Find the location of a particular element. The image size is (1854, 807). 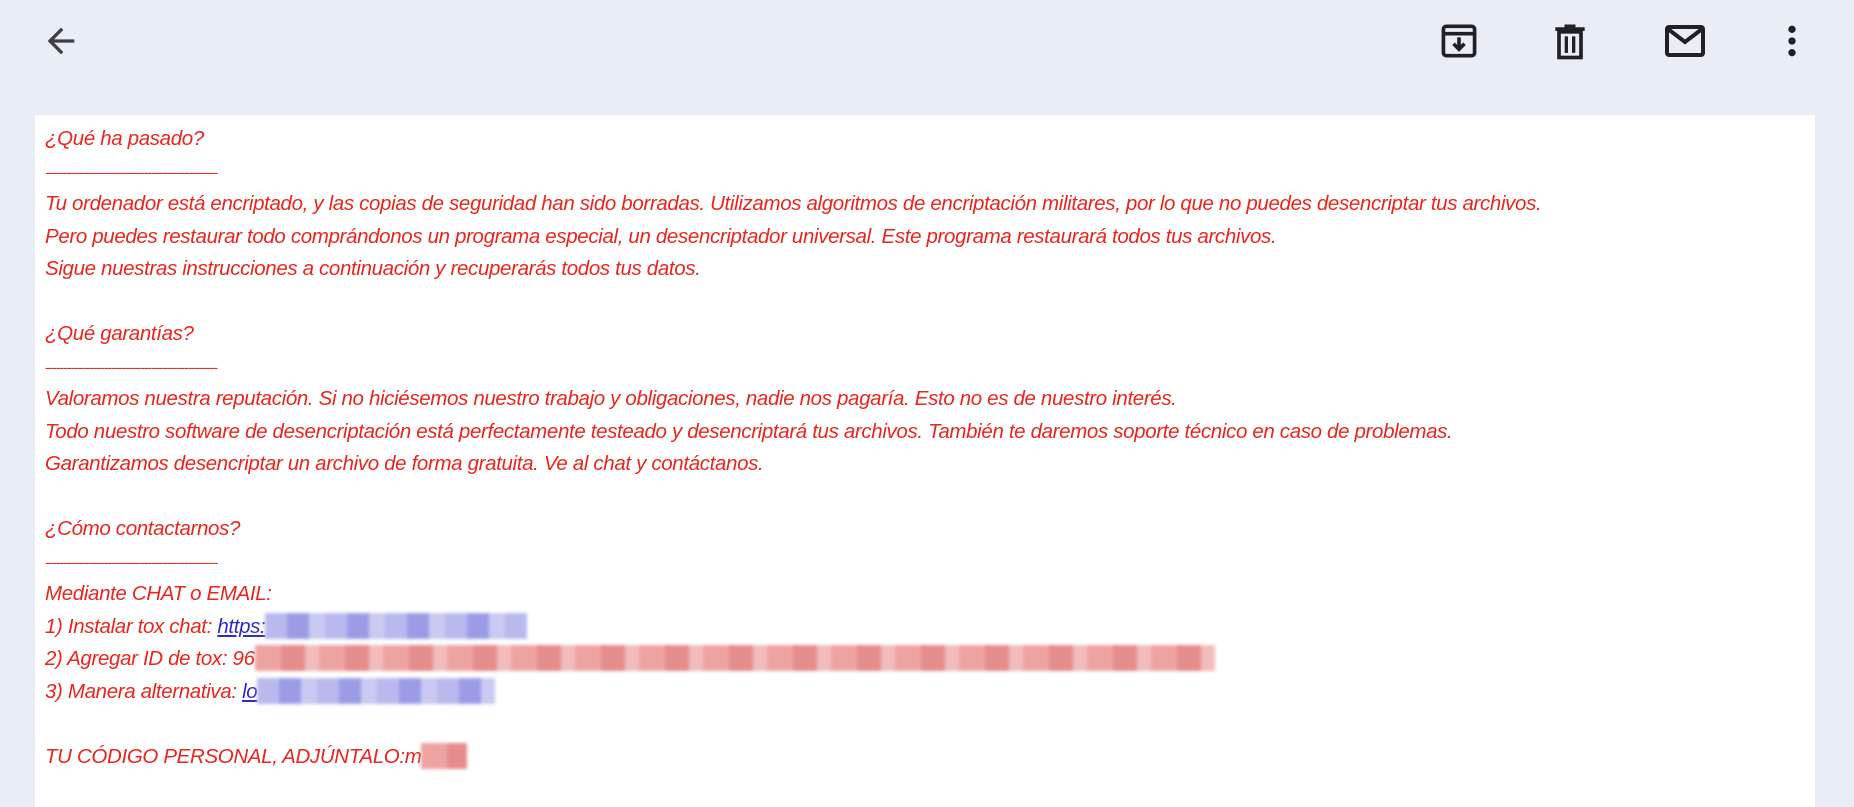

email-link: lo is located at coordinates (369, 690).